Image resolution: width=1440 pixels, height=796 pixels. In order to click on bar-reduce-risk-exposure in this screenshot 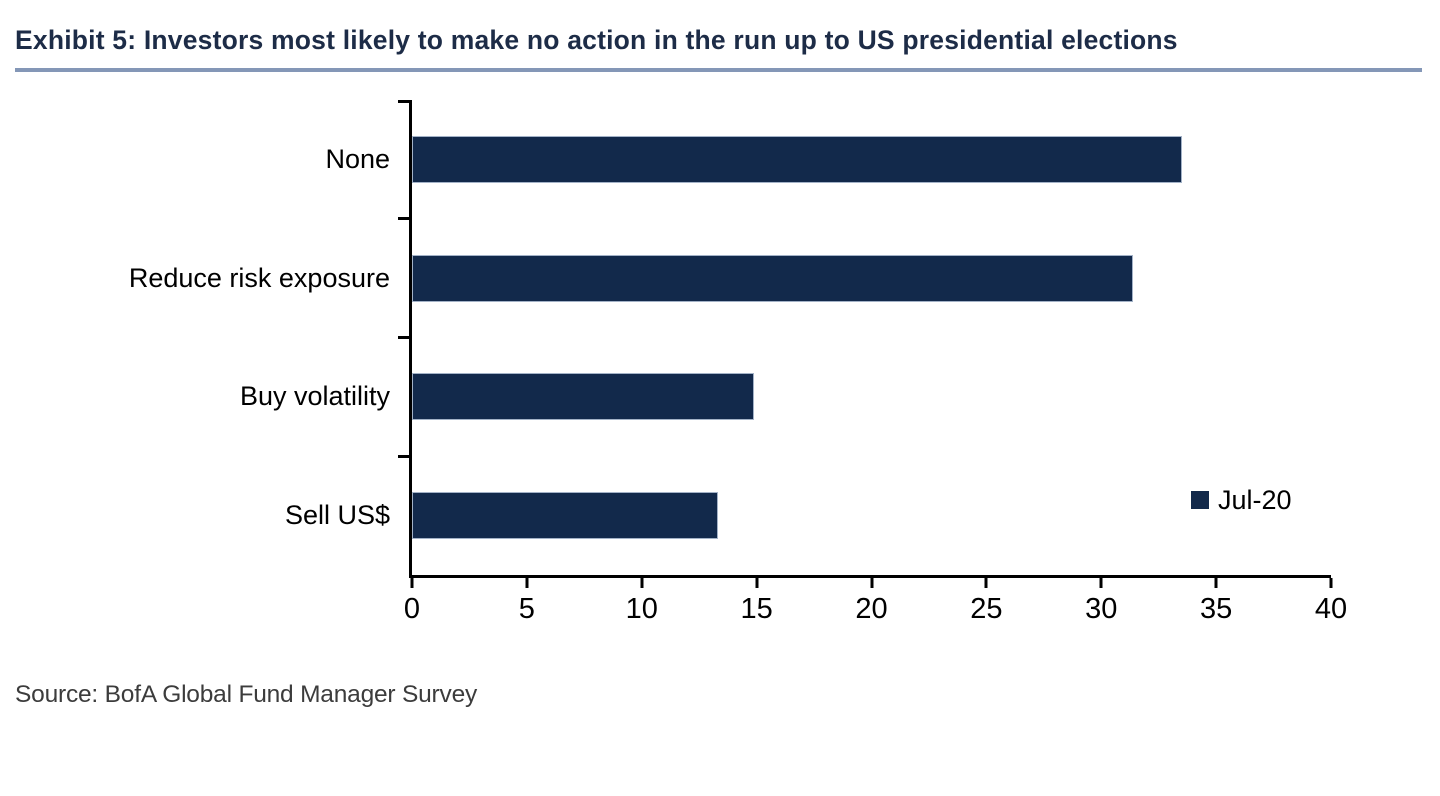, I will do `click(773, 278)`.